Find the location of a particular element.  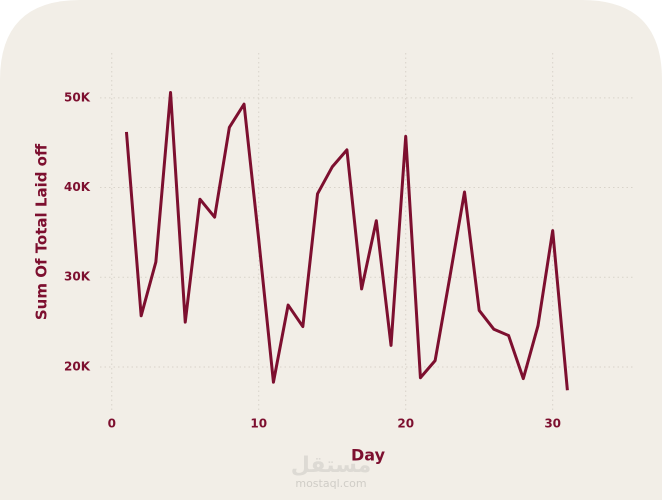

x-tick-label: 10 is located at coordinates (258, 424).